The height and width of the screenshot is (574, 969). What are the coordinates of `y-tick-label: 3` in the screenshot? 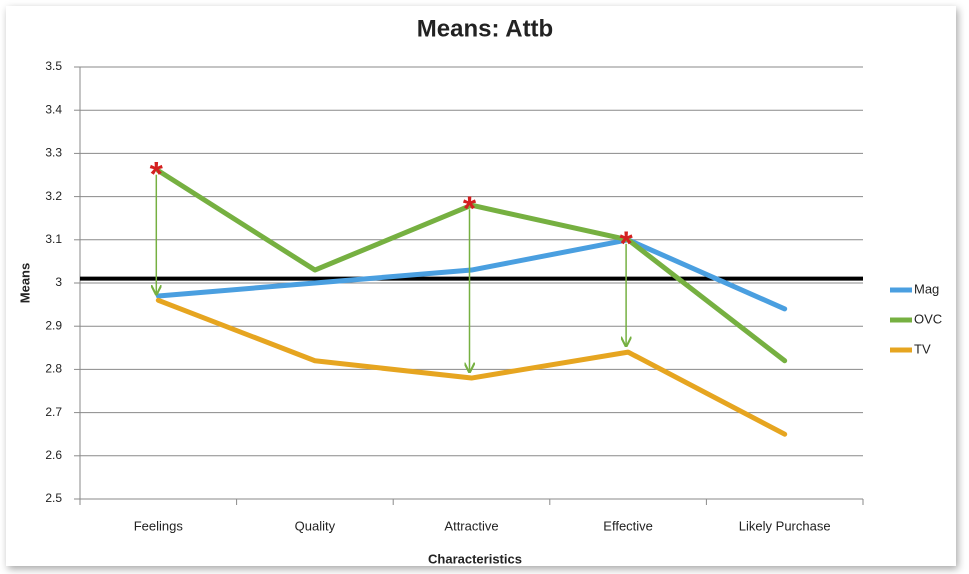 It's located at (58, 282).